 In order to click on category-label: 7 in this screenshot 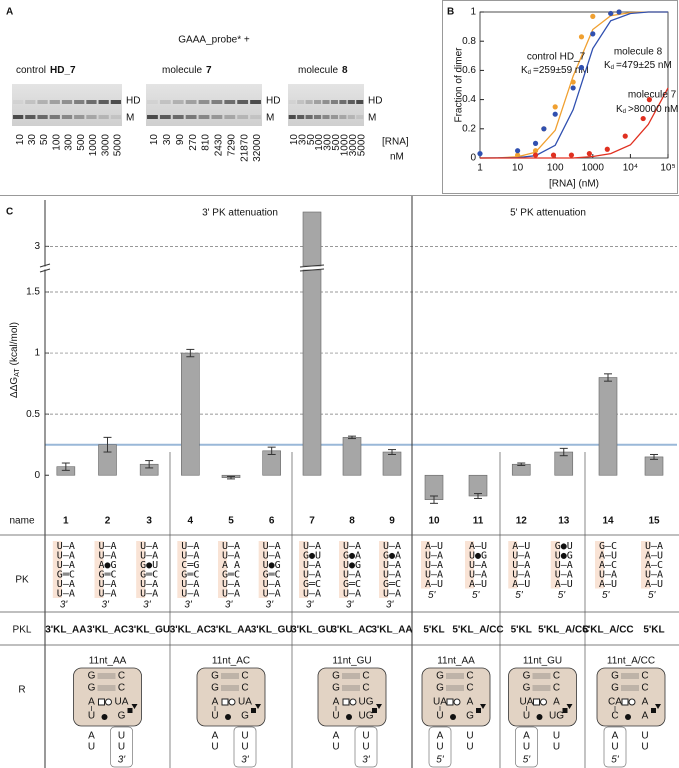, I will do `click(312, 521)`.